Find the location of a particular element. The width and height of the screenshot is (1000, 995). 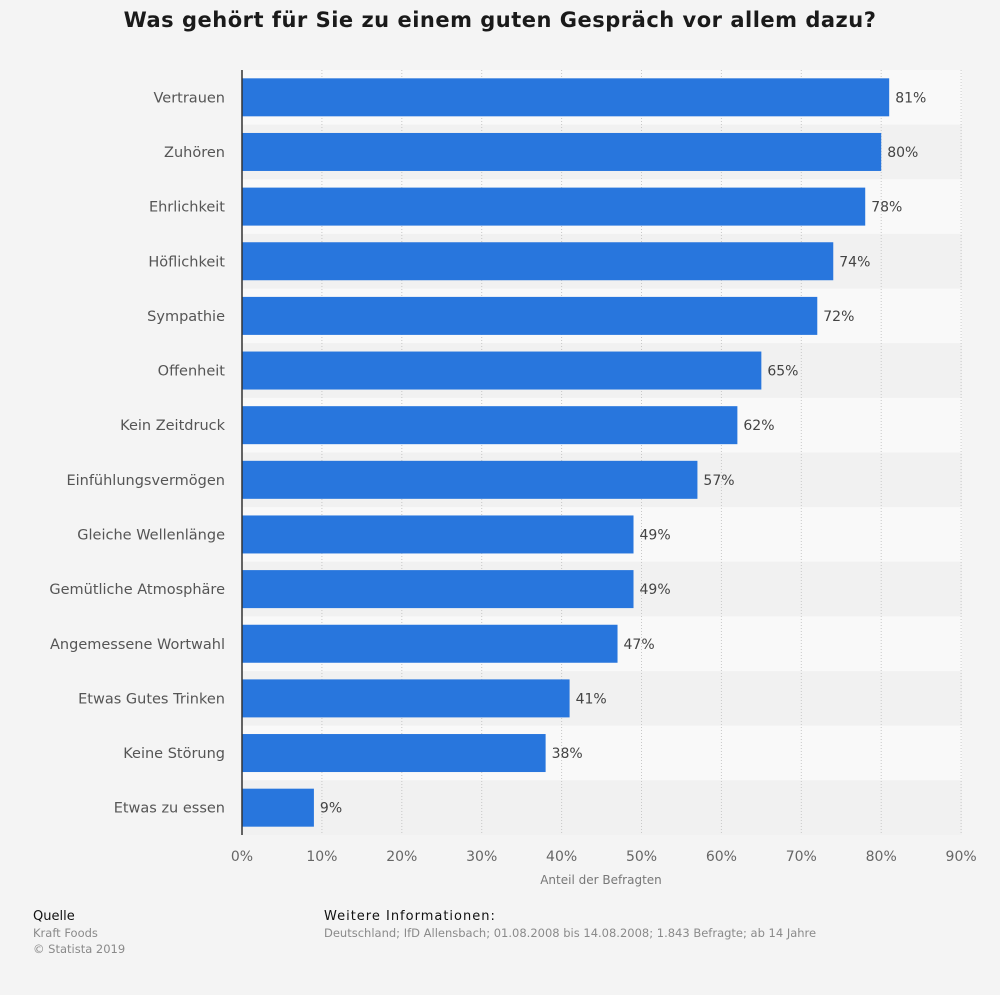

x-tick-label: 40% is located at coordinates (561, 857).